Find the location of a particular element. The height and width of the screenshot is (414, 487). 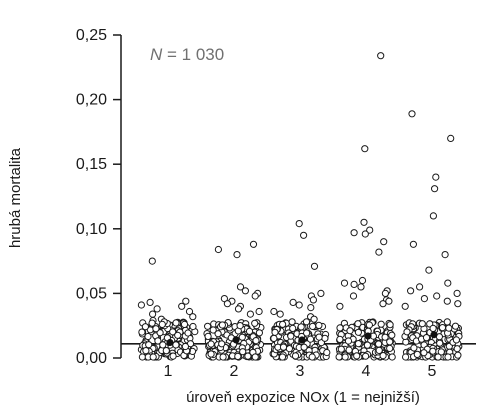

annotation-n-symbol: N is located at coordinates (156, 54).